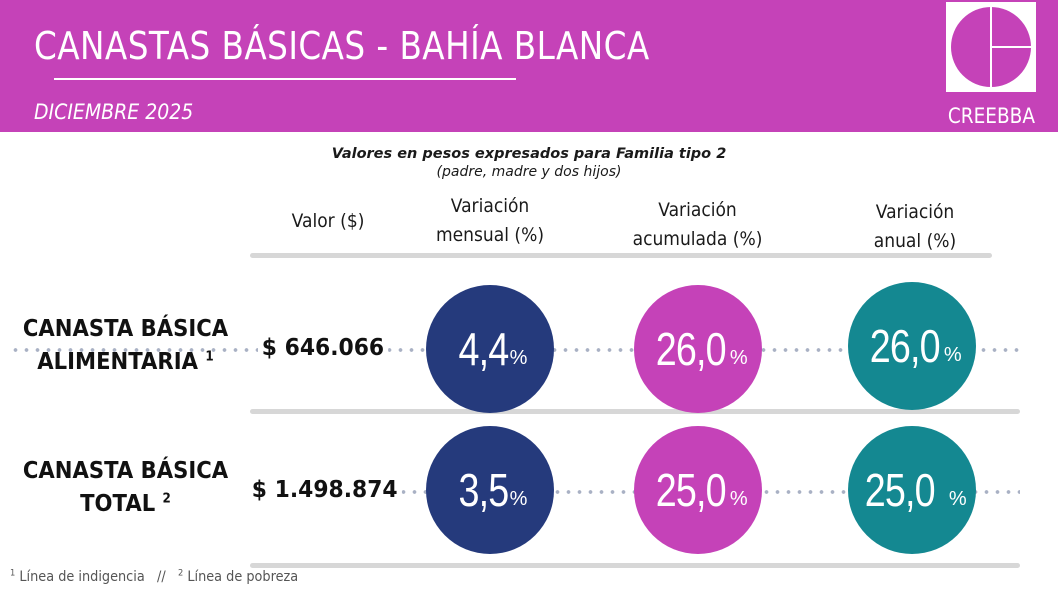 This screenshot has width=1058, height=595. Describe the element at coordinates (697, 225) in the screenshot. I see `column-header-cumulative: Variación acumulada (%)` at that location.